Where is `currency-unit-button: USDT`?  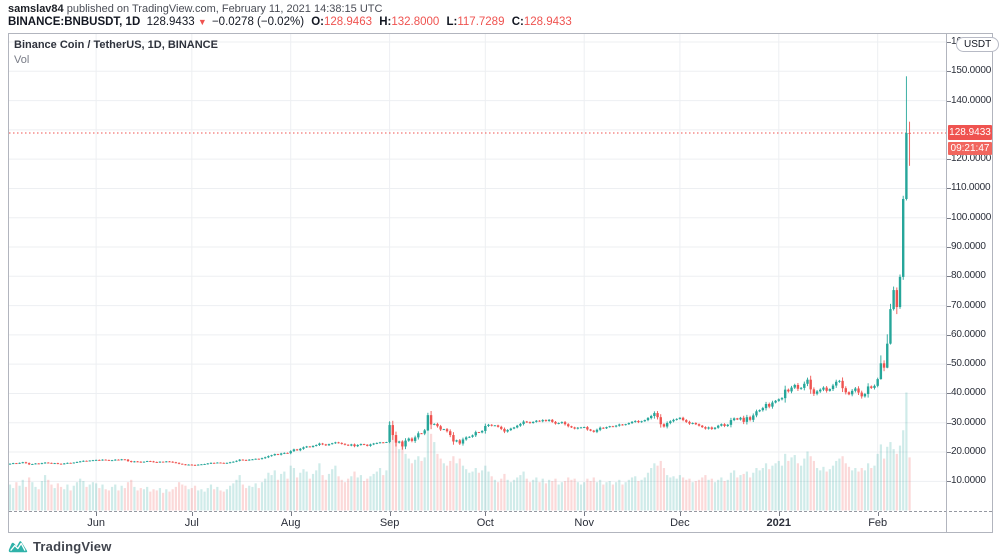 currency-unit-button: USDT is located at coordinates (978, 44).